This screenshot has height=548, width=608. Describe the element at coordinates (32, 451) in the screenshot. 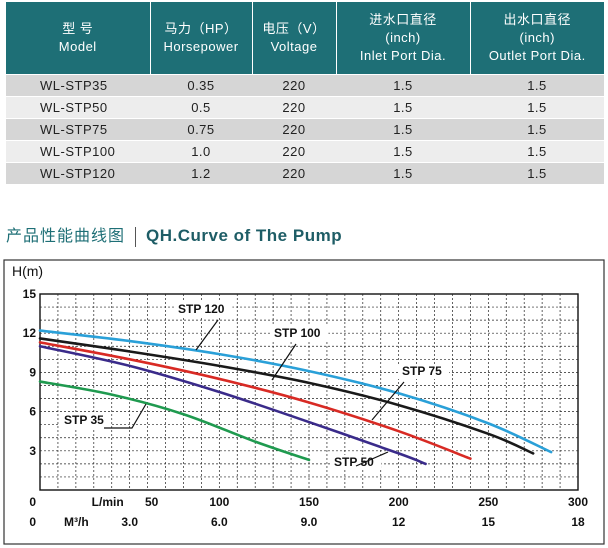

I see `y-tick-label: 3` at that location.